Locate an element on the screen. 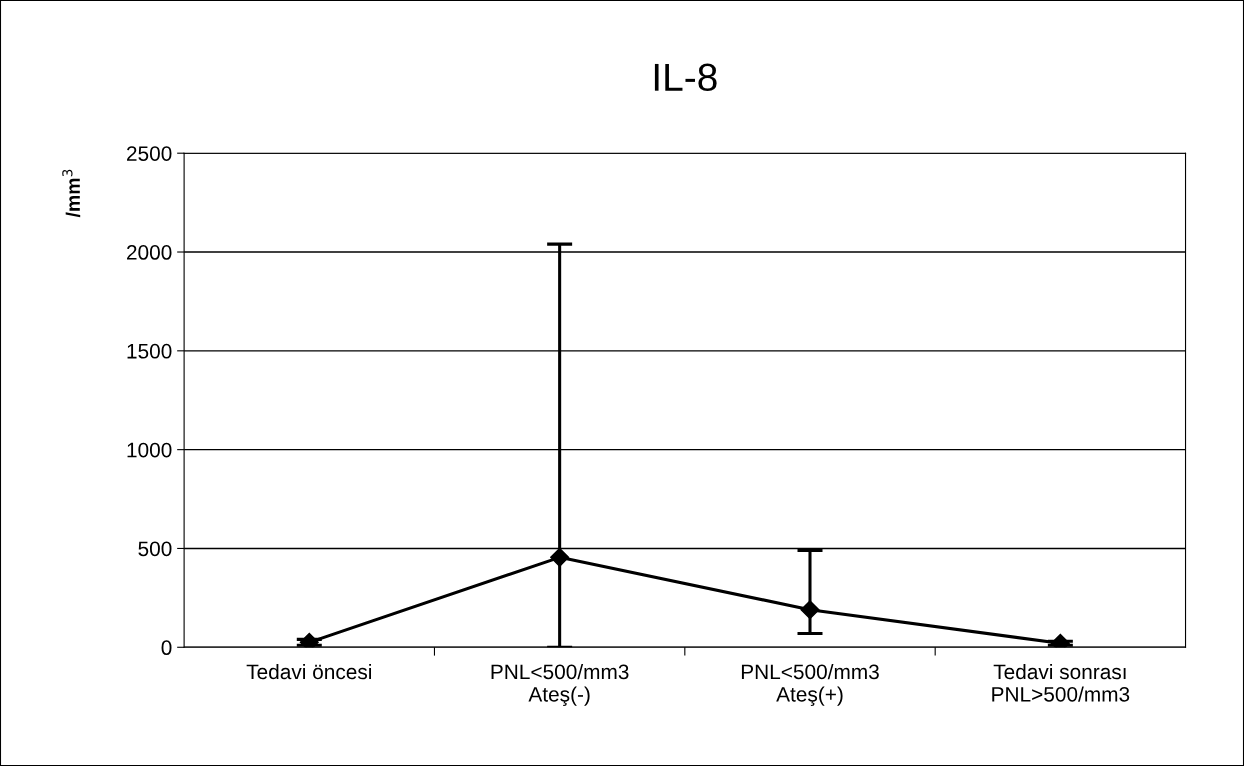 This screenshot has width=1244, height=766. y-tick-label: 2000 is located at coordinates (149, 252).